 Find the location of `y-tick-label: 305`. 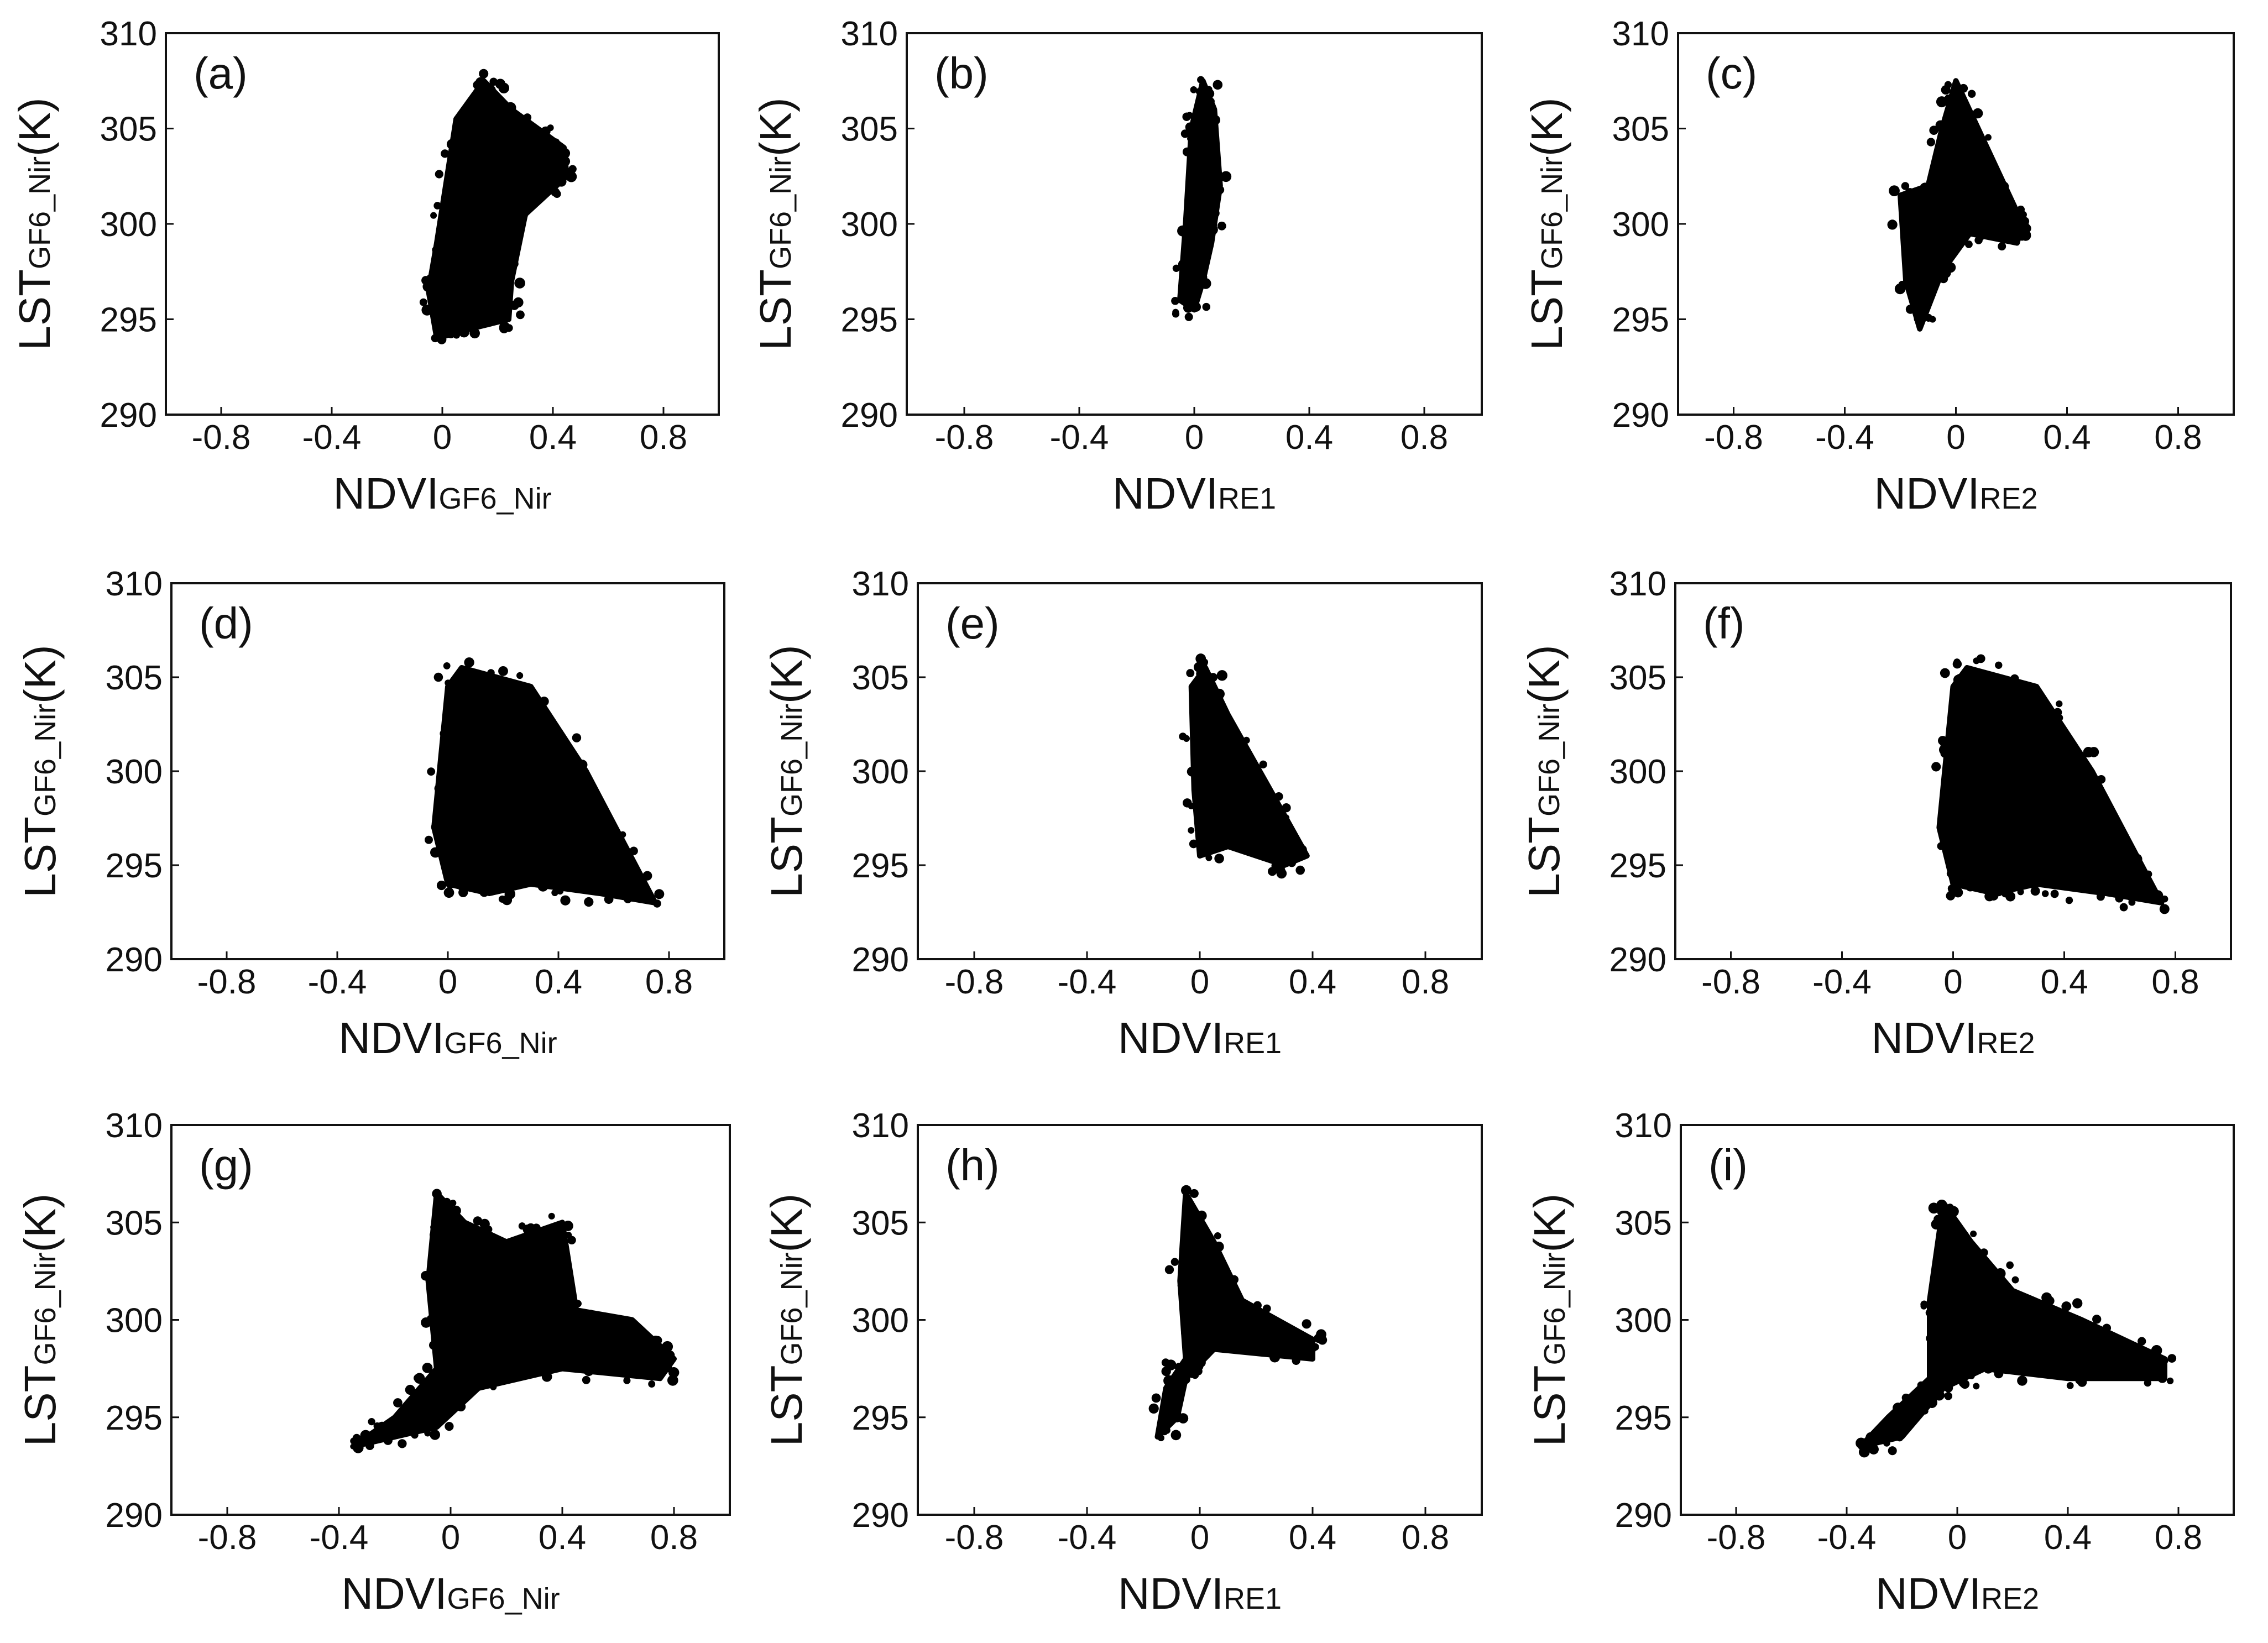

y-tick-label: 305 is located at coordinates (134, 678).